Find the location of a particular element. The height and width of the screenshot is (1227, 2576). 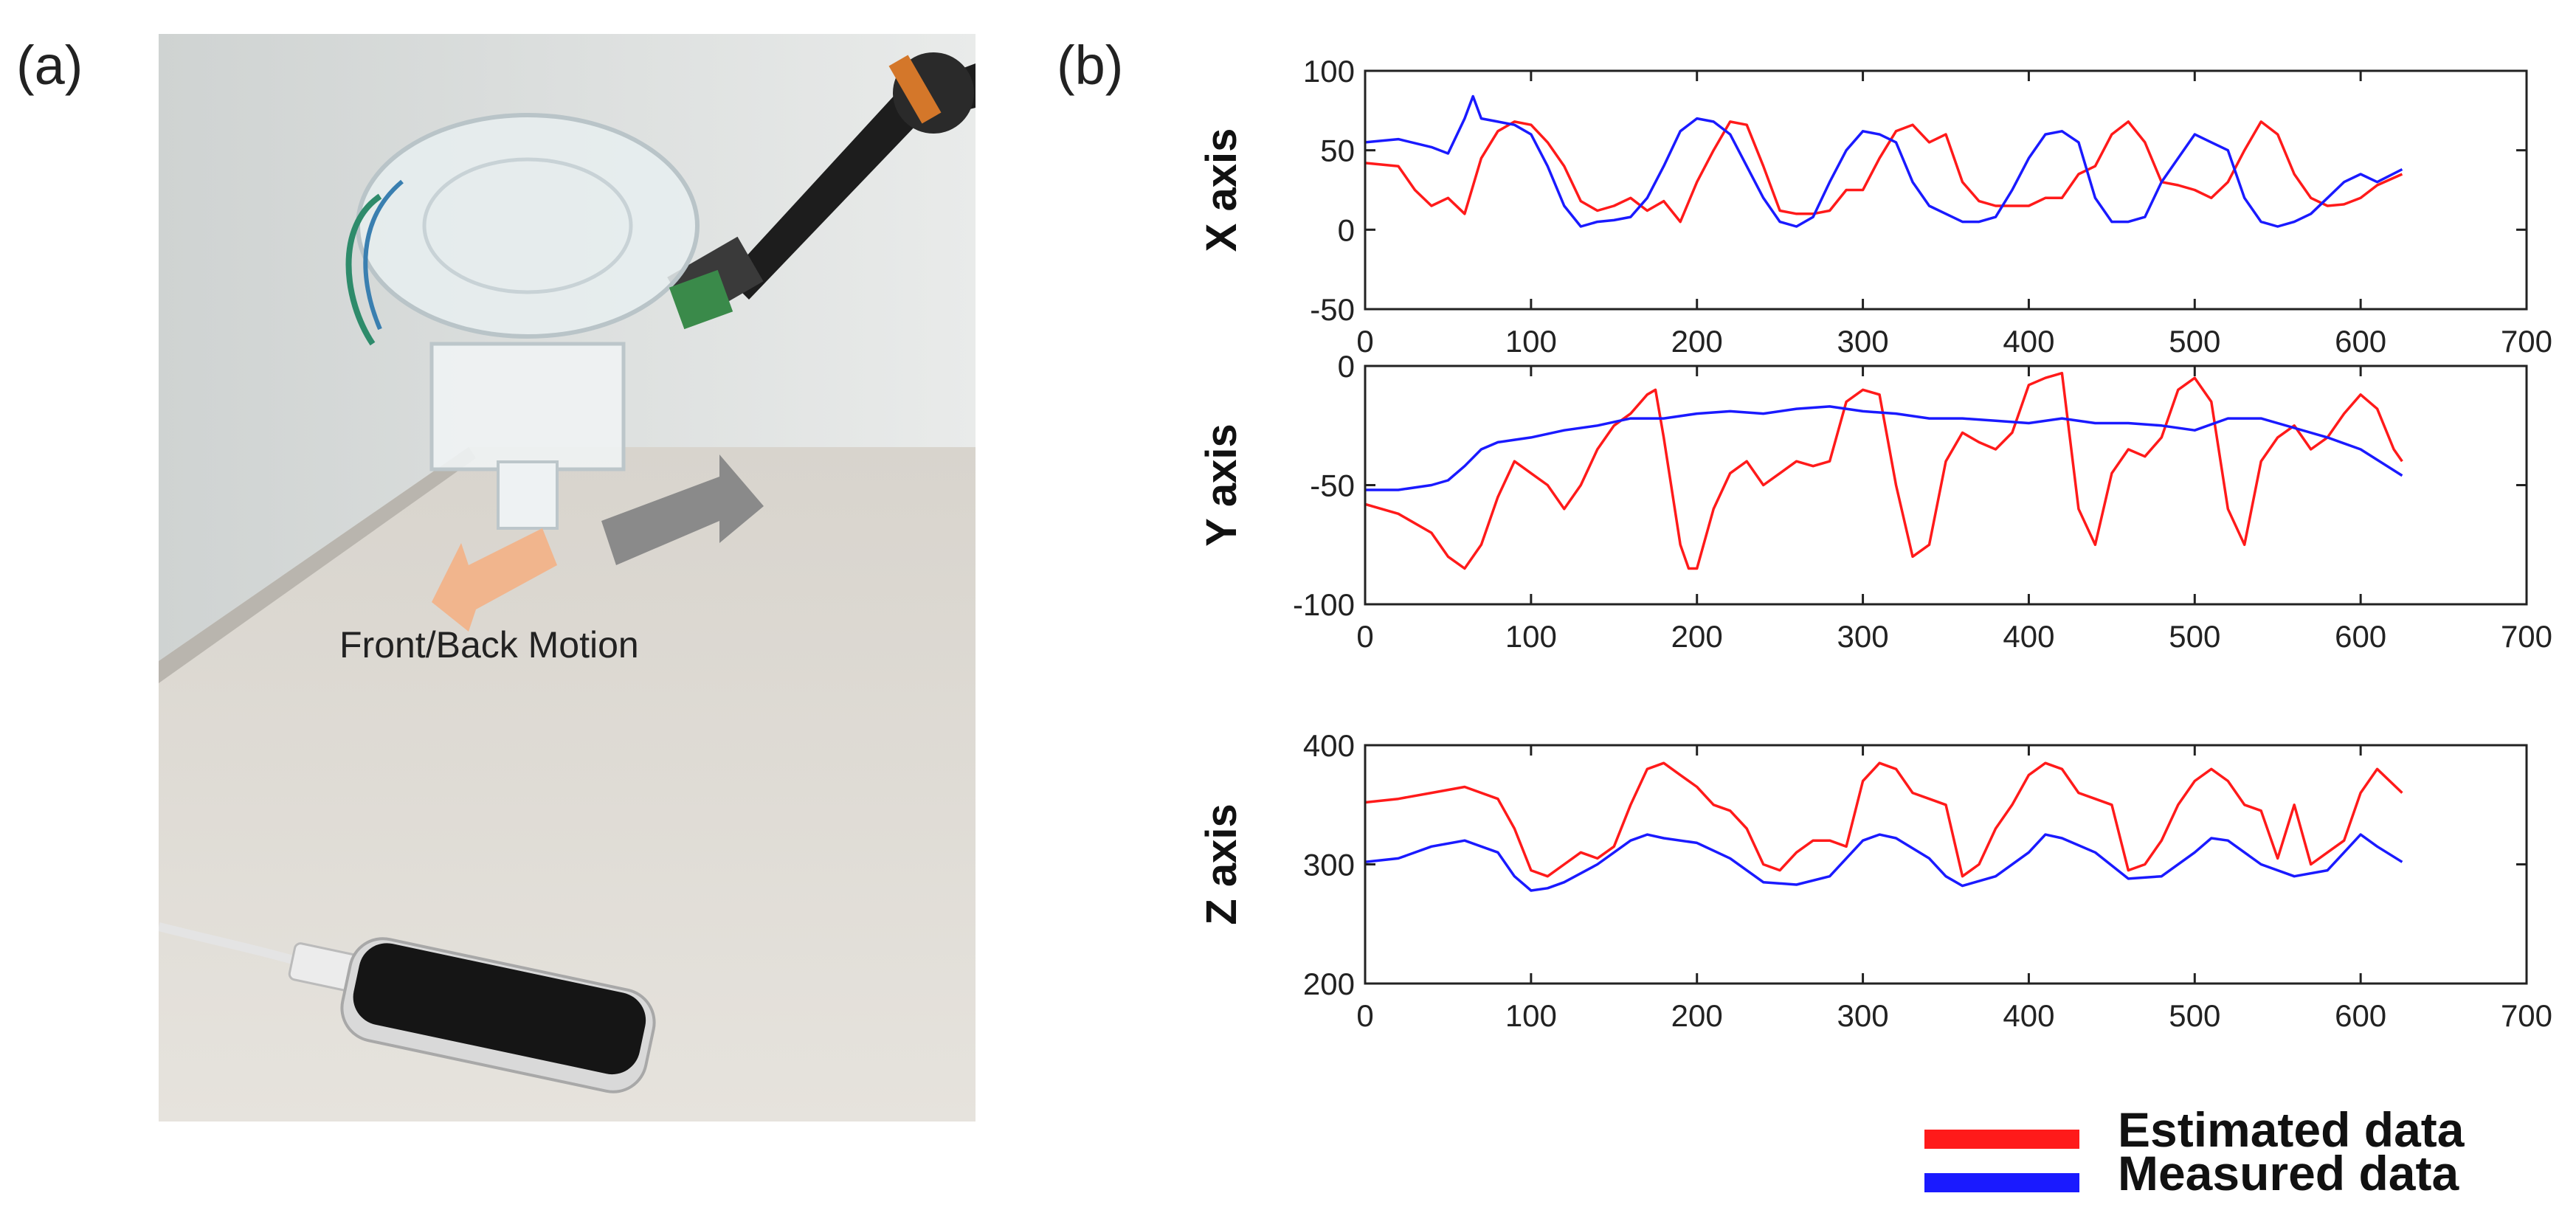

sensor-cable is located at coordinates (363, 270).